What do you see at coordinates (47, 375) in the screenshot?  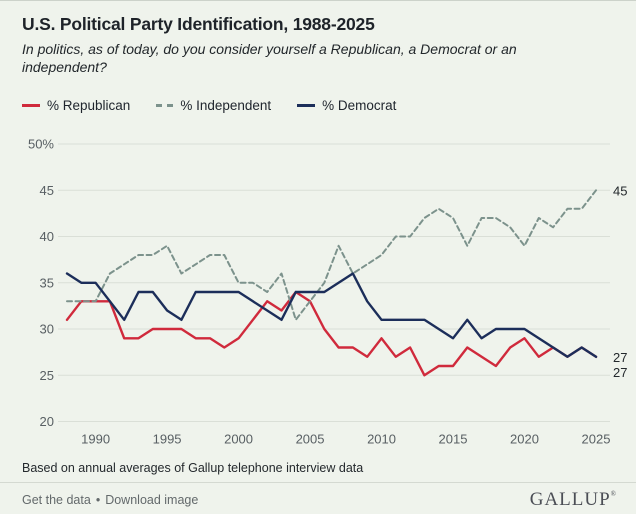 I see `svg-text: 25` at bounding box center [47, 375].